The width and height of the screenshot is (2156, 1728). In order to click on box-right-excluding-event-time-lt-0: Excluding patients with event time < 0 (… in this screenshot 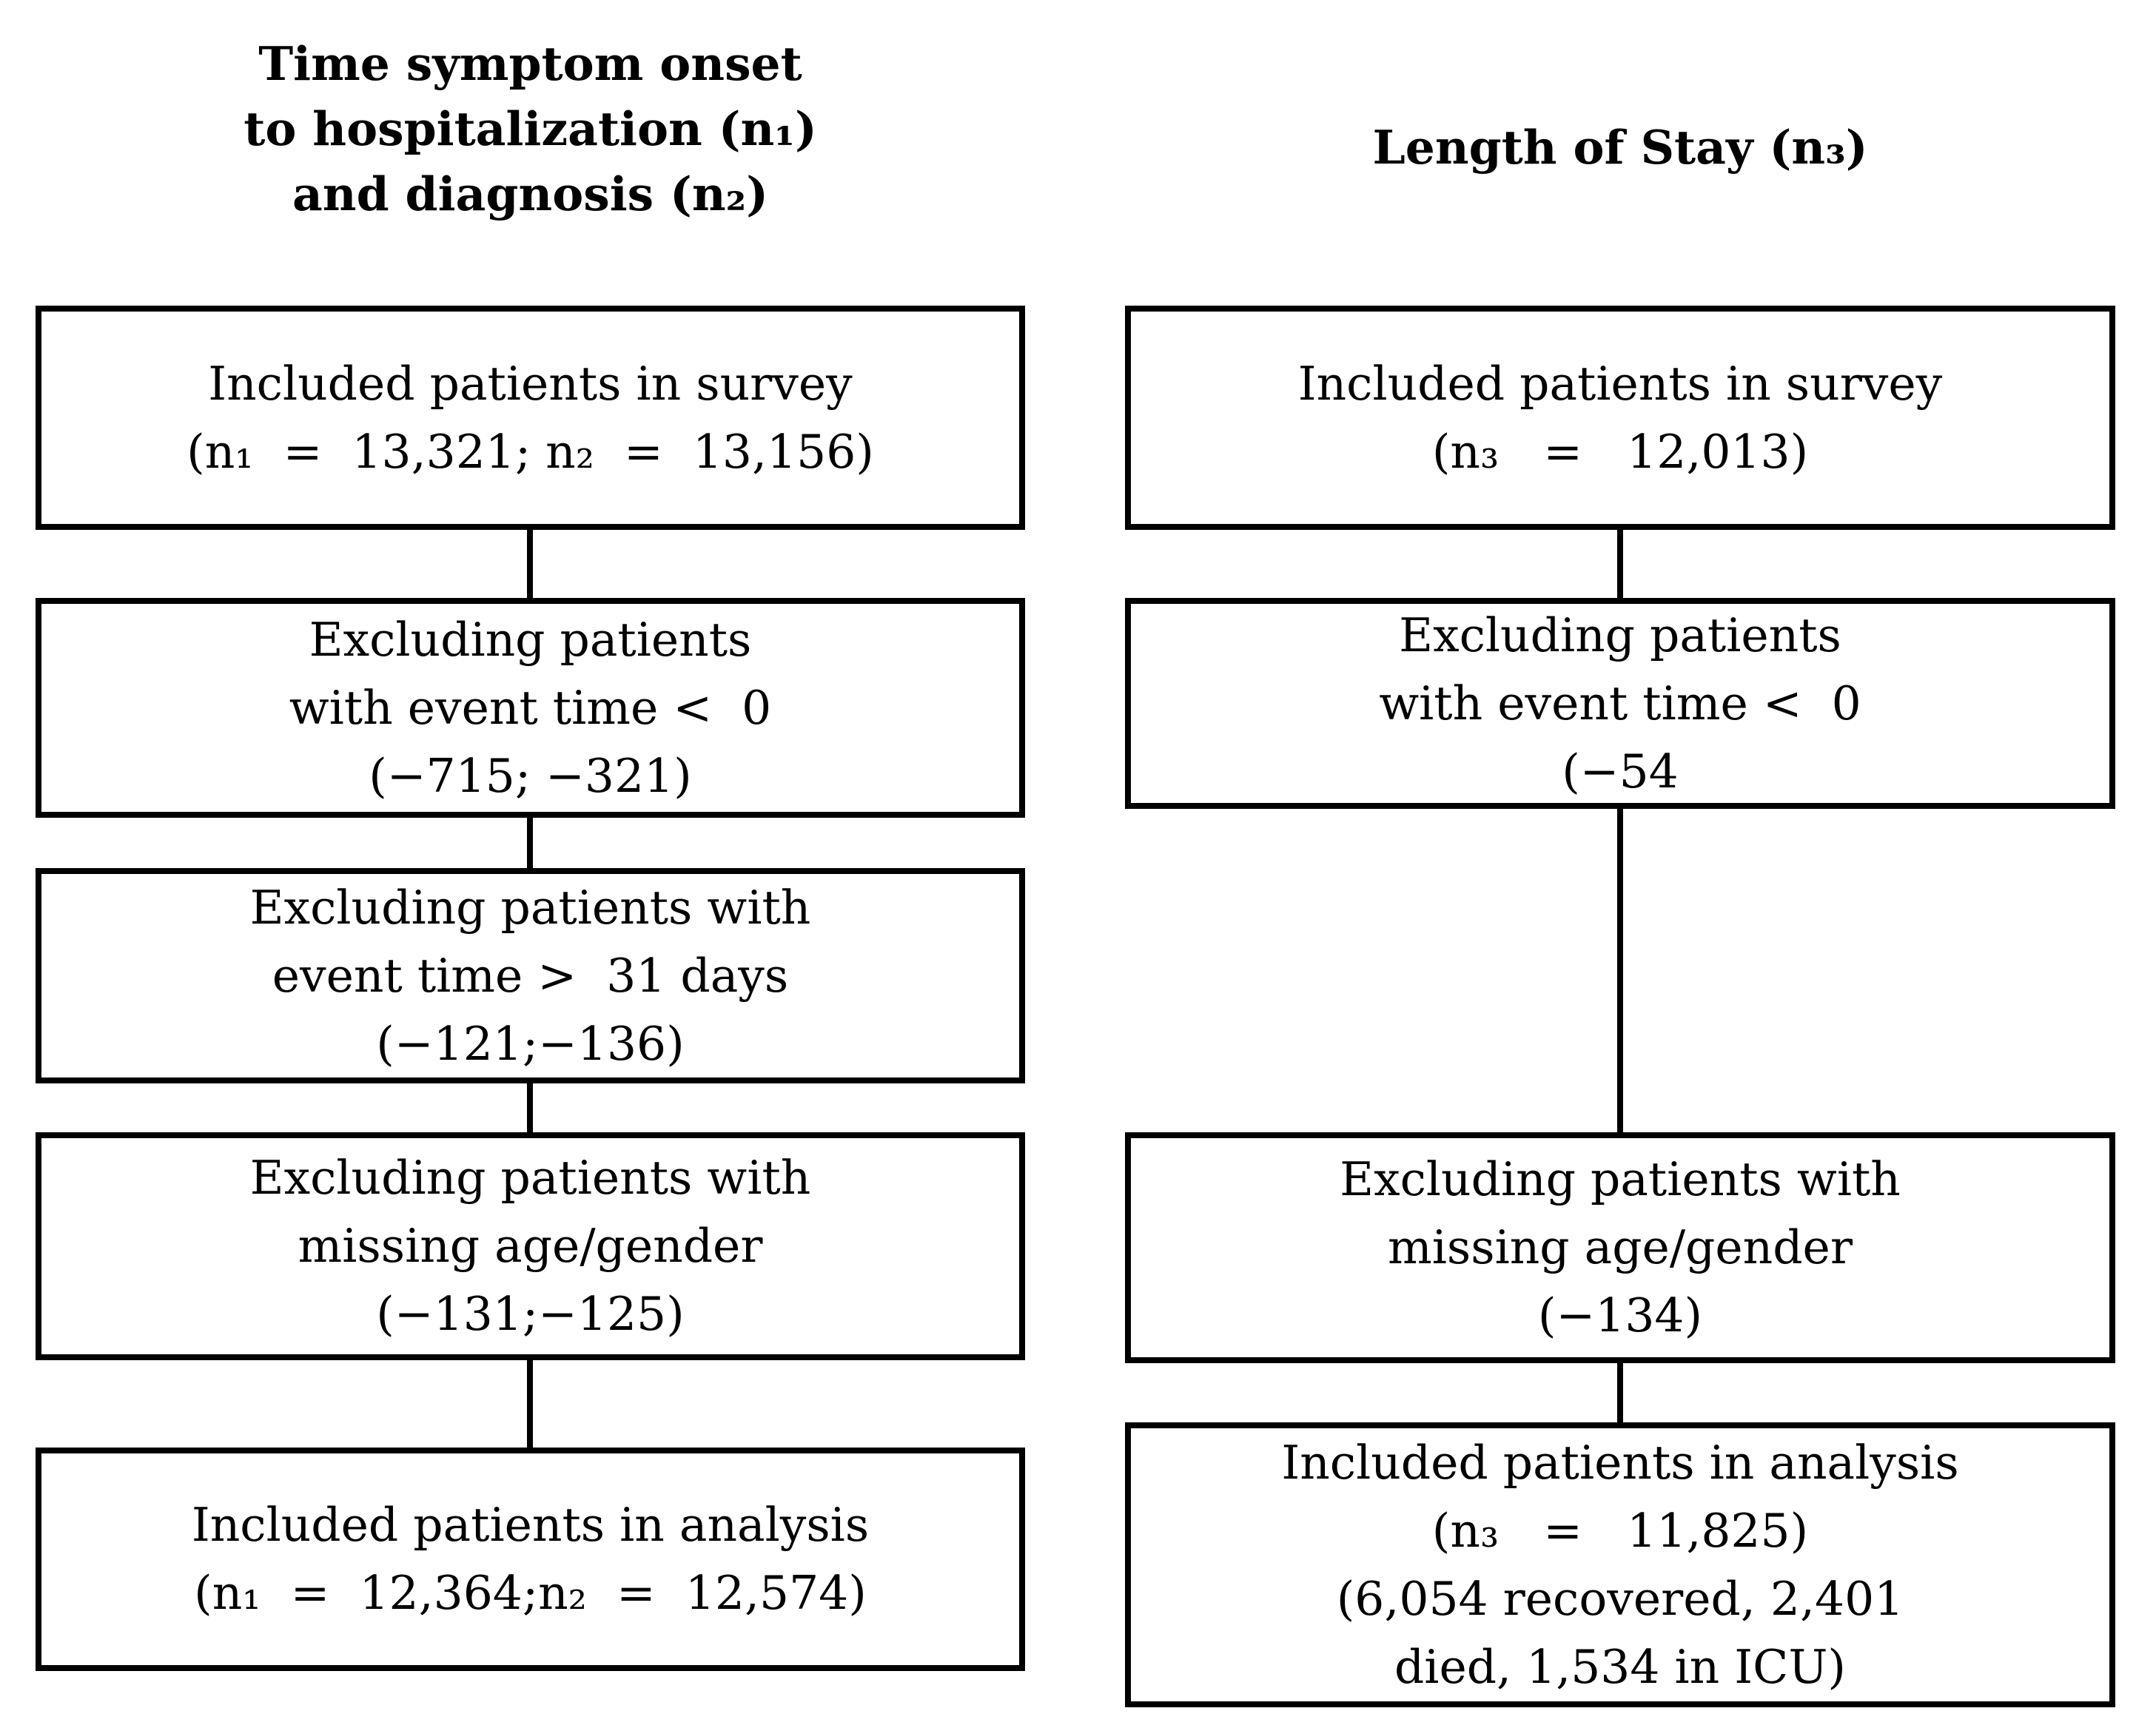, I will do `click(1620, 703)`.